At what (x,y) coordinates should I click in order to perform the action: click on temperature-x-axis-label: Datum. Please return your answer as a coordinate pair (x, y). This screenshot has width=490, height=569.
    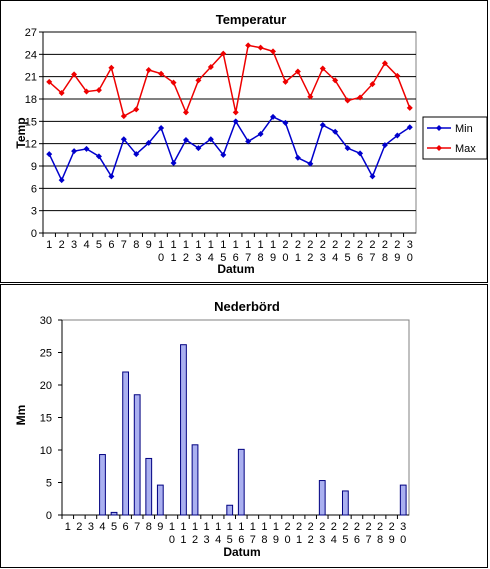
    Looking at the image, I should click on (235, 269).